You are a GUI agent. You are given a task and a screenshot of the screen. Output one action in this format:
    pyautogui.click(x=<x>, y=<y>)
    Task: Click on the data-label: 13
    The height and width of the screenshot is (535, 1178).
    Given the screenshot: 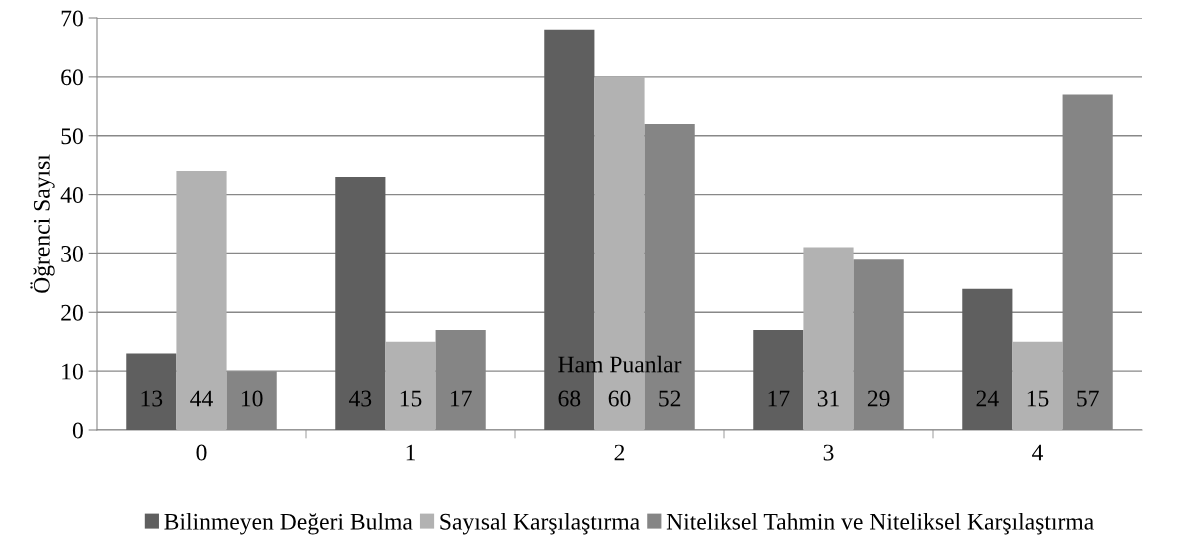 What is the action you would take?
    pyautogui.click(x=152, y=398)
    